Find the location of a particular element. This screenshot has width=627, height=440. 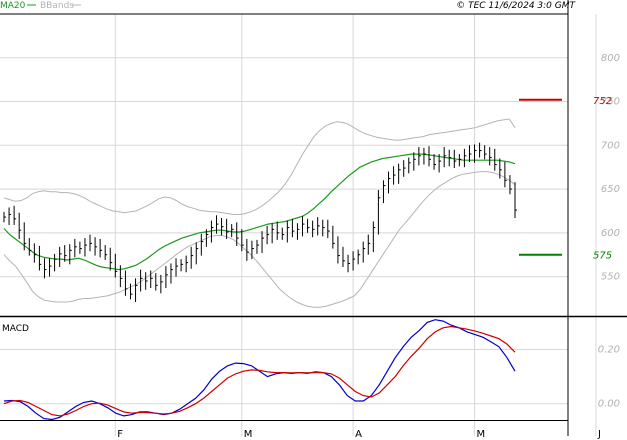

macd-title: MACD is located at coordinates (15, 329).